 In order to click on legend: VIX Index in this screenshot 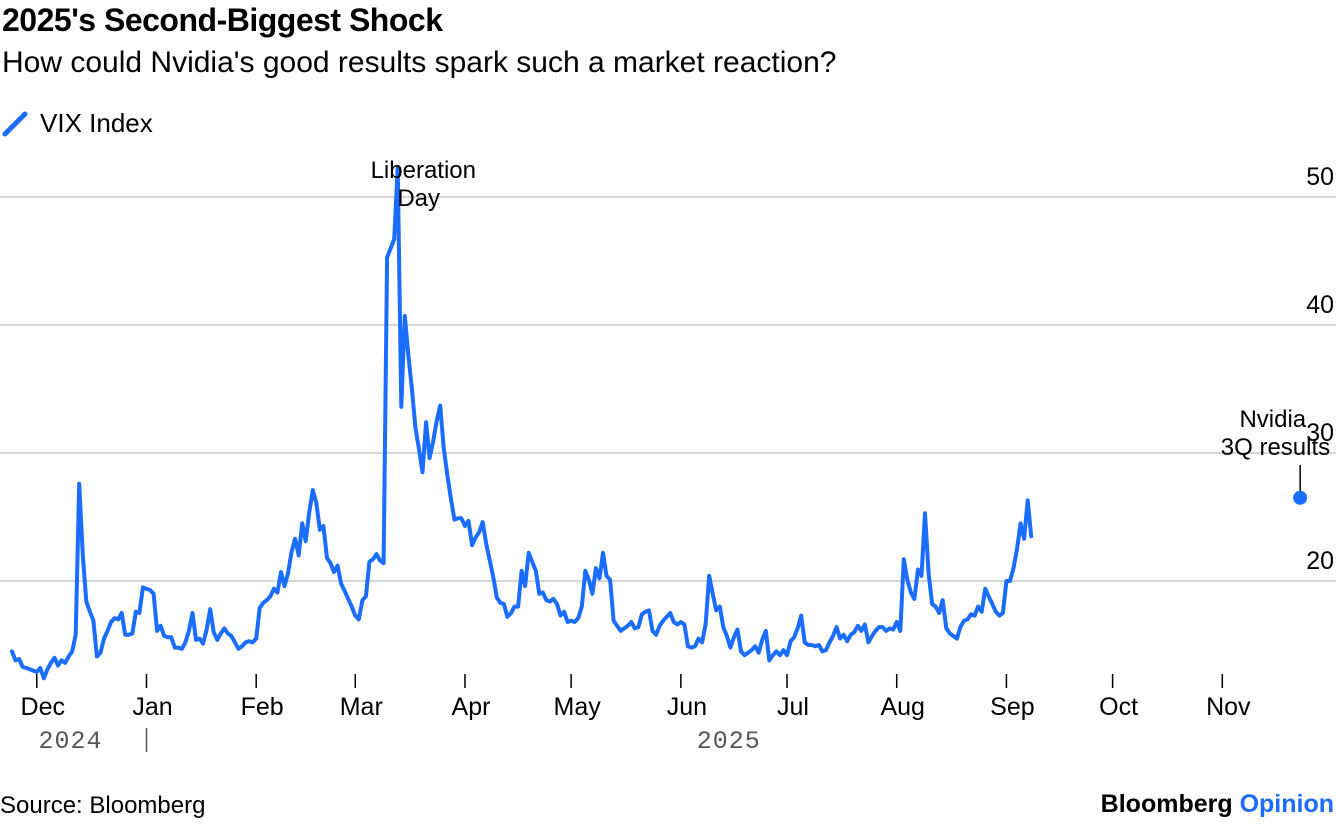, I will do `click(77, 123)`.